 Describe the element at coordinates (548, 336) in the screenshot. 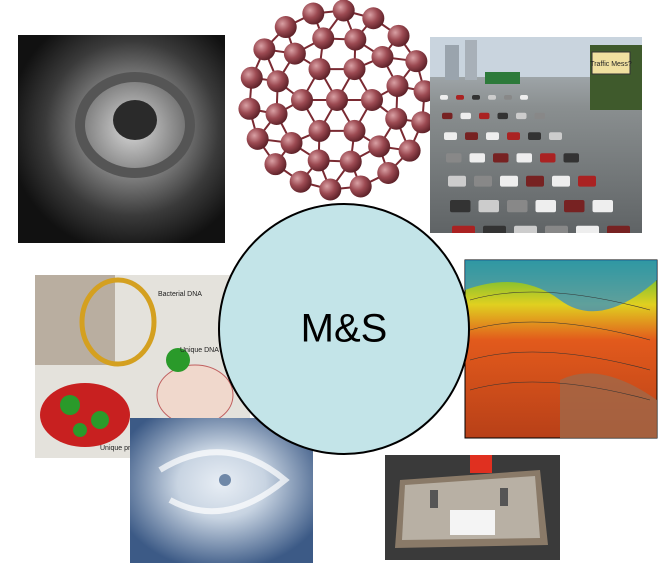

I see `weather-map-image` at that location.